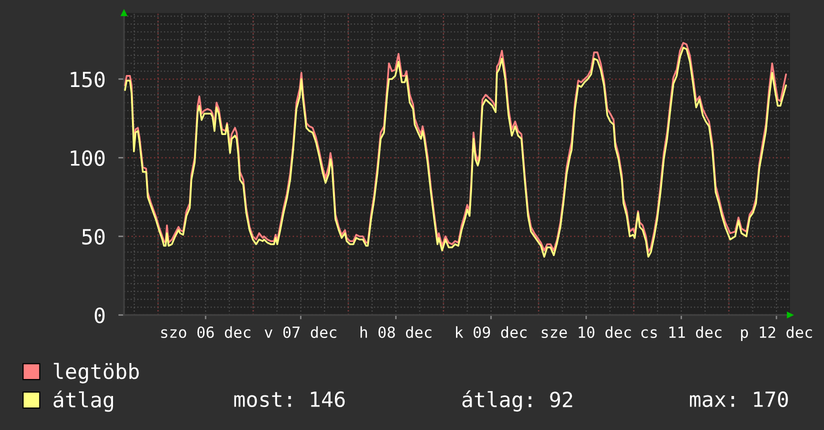 This screenshot has height=430, width=824. Describe the element at coordinates (96, 373) in the screenshot. I see `legend-label: legtöbb` at that location.